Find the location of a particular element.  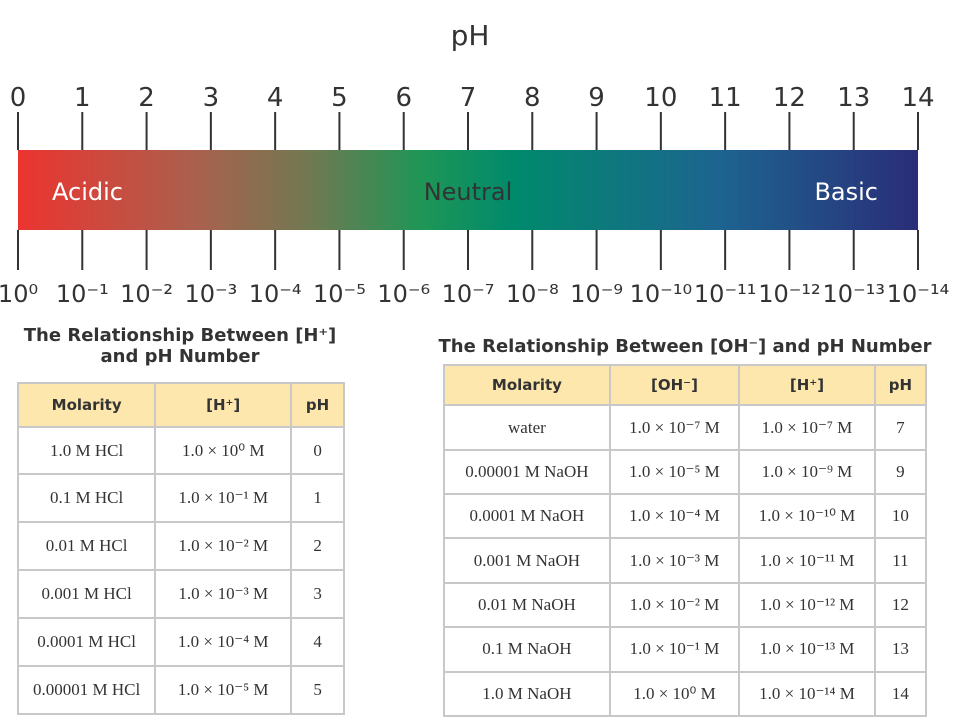

ph-number: 8 is located at coordinates (532, 98).